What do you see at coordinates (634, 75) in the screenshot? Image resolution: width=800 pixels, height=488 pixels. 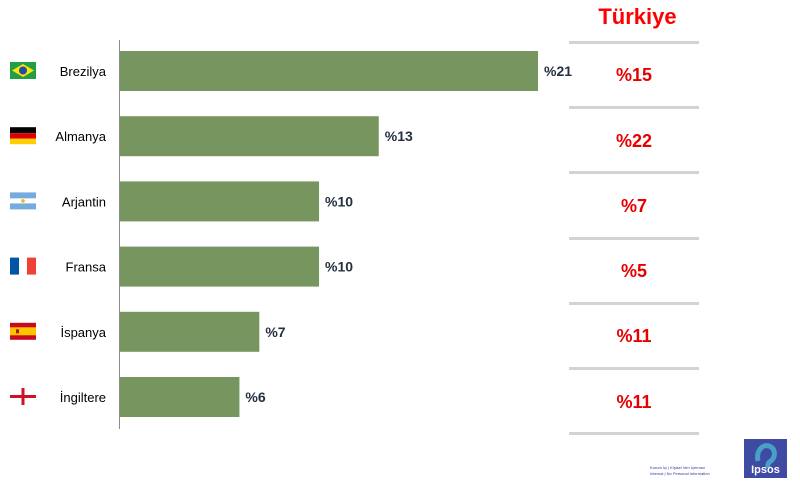 I see `turkiye-value: %15` at bounding box center [634, 75].